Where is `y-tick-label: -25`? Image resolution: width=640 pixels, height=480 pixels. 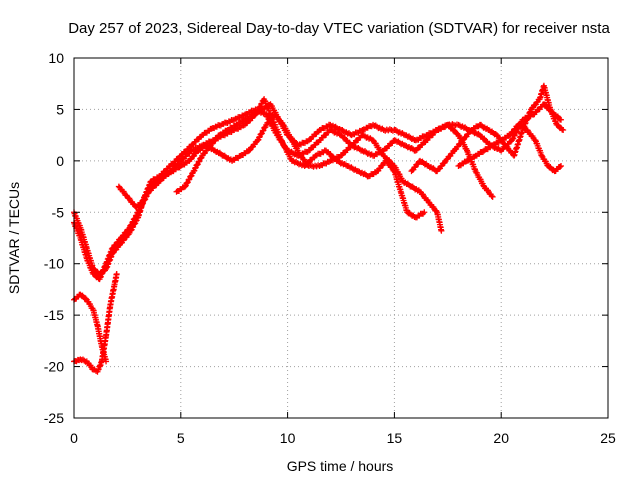
y-tick-label: -25 is located at coordinates (54, 418).